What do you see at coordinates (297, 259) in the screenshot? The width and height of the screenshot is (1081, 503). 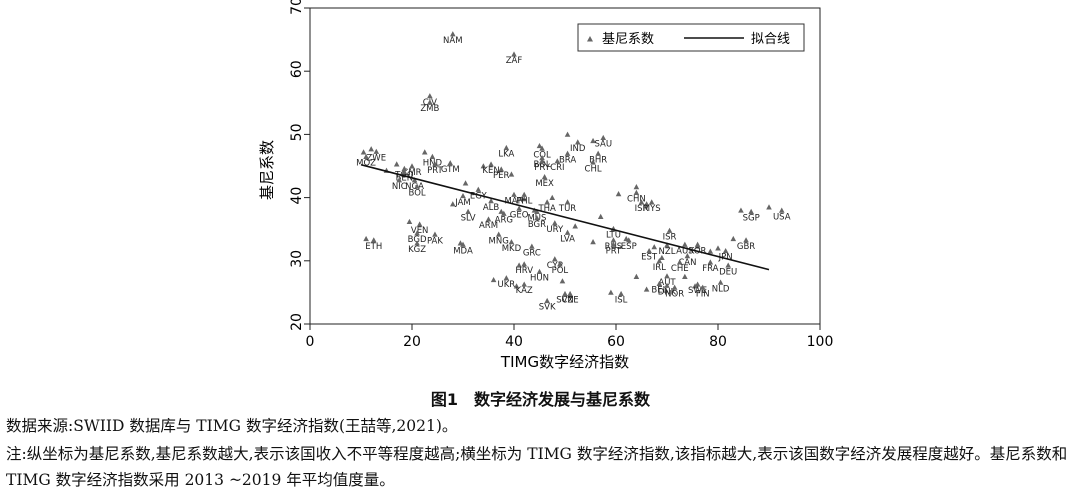 I see `y-tick-label: 30` at bounding box center [297, 259].